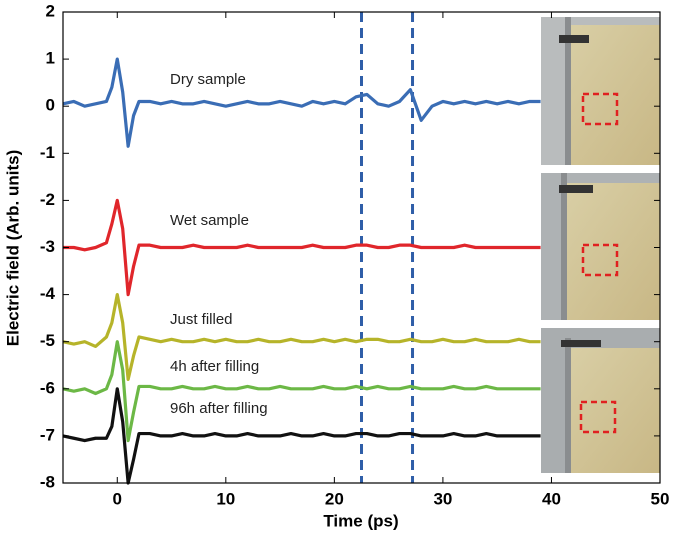 This screenshot has height=540, width=675. Describe the element at coordinates (47, 434) in the screenshot. I see `y-tick-label: -7` at that location.